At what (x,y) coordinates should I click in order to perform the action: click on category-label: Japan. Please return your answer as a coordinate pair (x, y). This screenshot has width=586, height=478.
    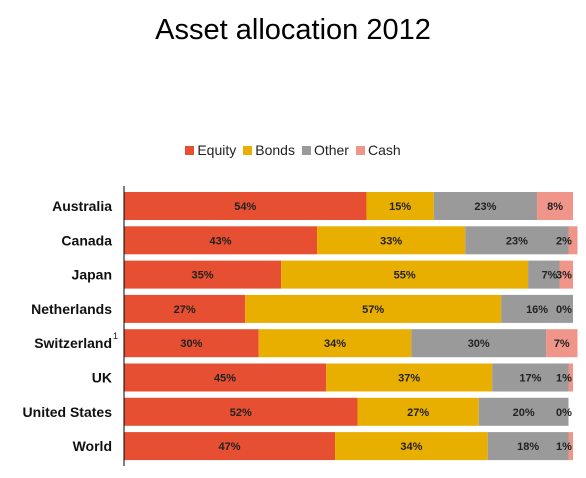
    Looking at the image, I should click on (92, 275).